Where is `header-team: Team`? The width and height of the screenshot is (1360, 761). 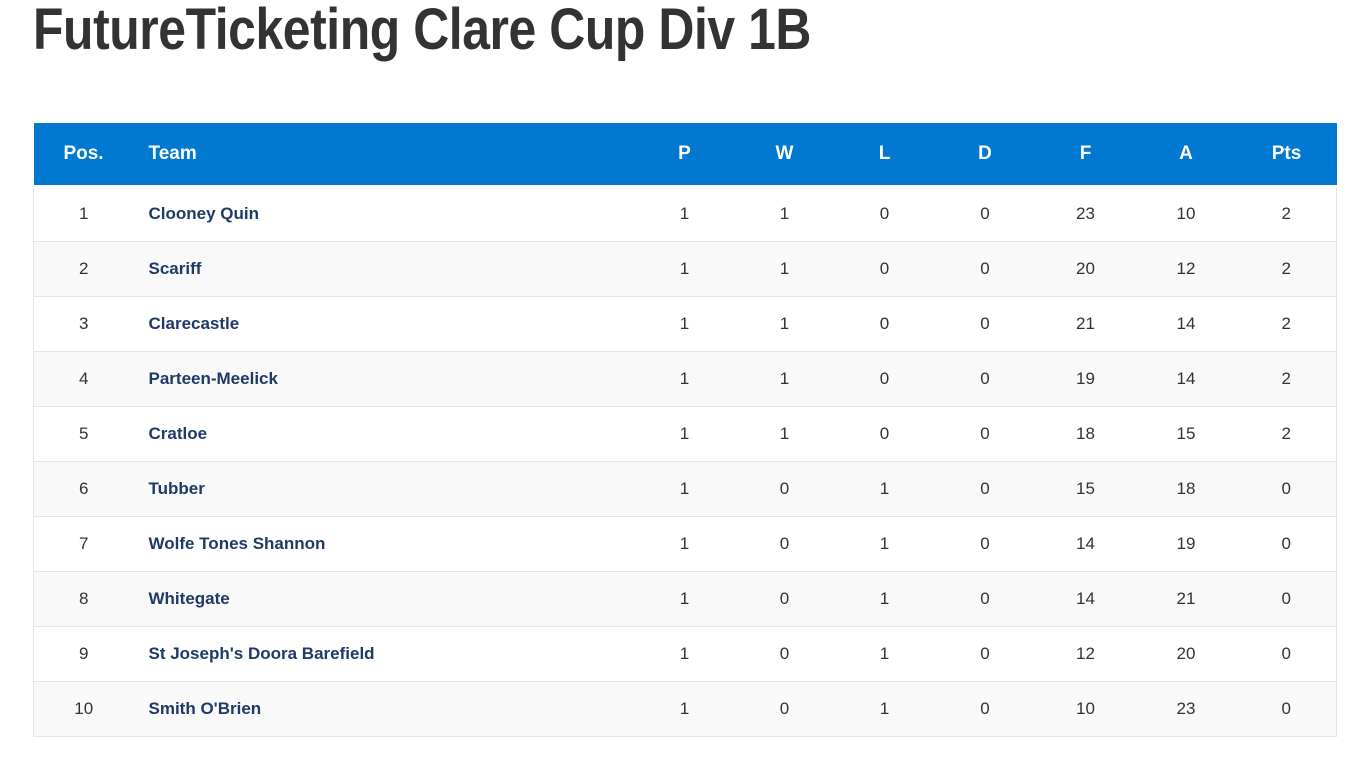 header-team: Team is located at coordinates (384, 155).